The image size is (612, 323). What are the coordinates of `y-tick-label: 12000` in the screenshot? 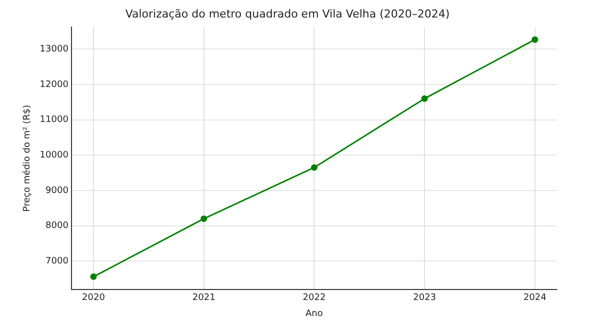 It's located at (54, 85).